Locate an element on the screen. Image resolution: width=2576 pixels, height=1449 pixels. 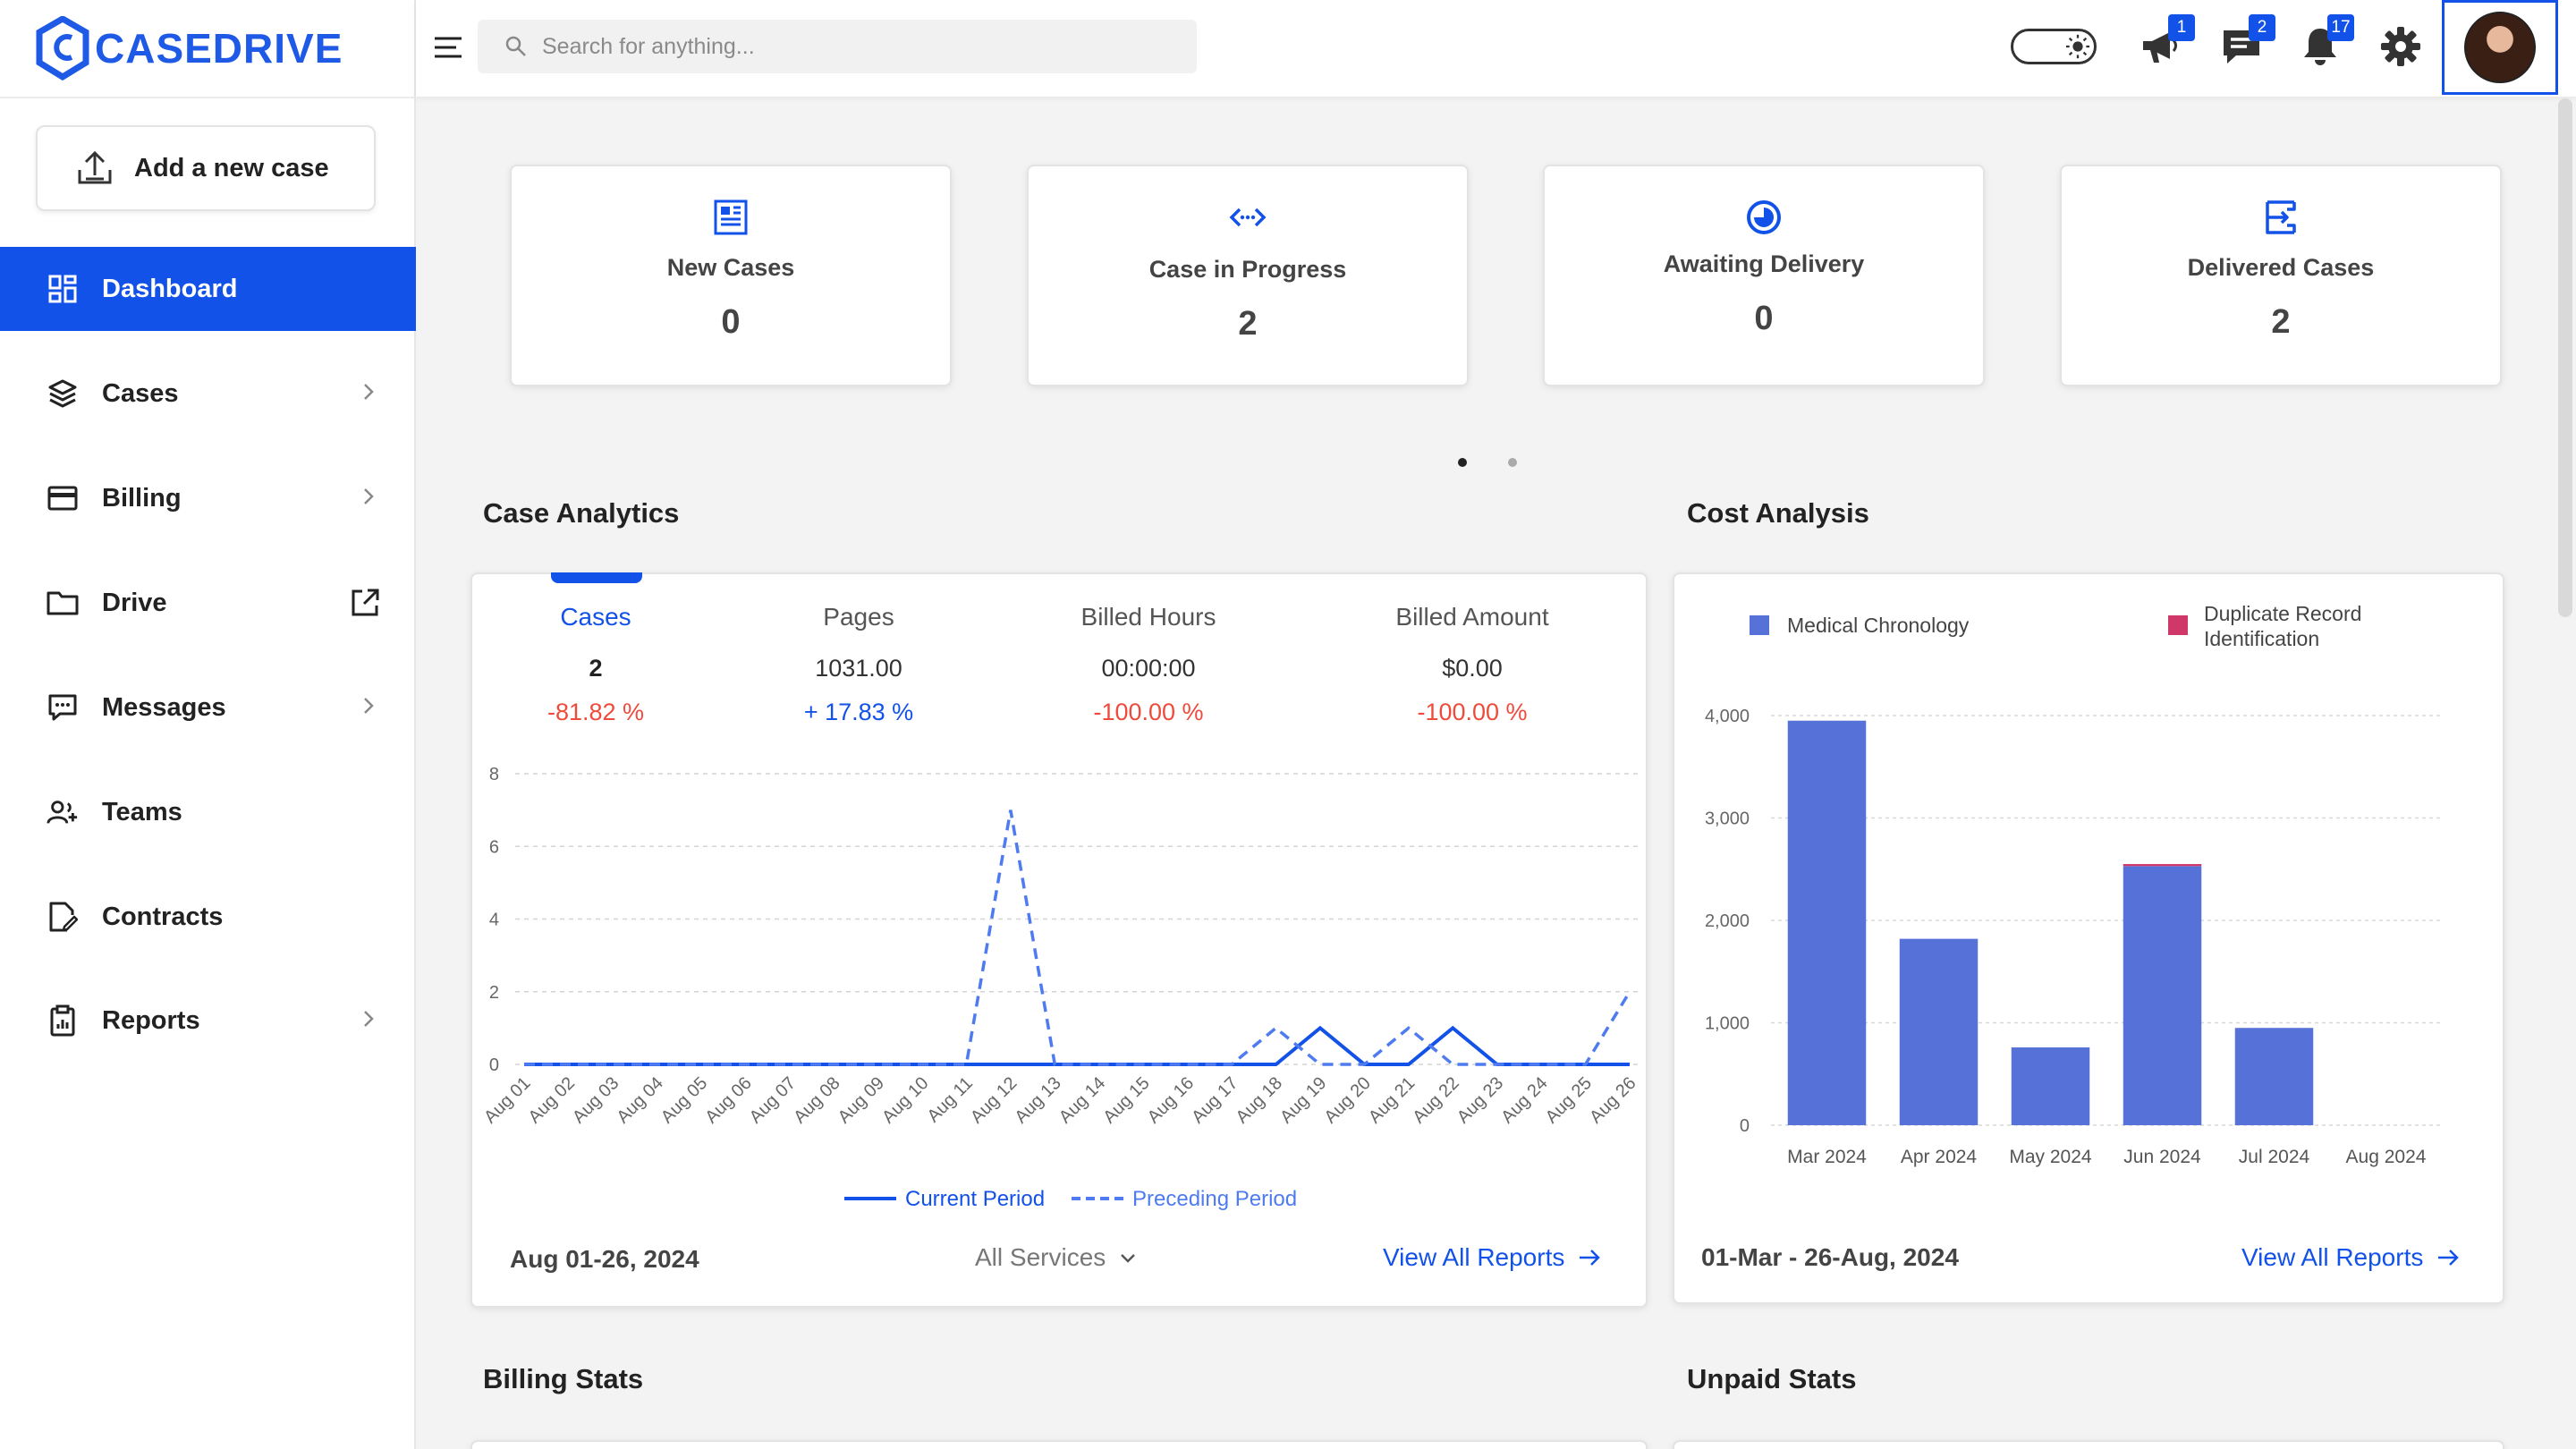
metric-tab-billed-hours: Billed Hours 00:00:00 -100.00 % is located at coordinates (1148, 664).